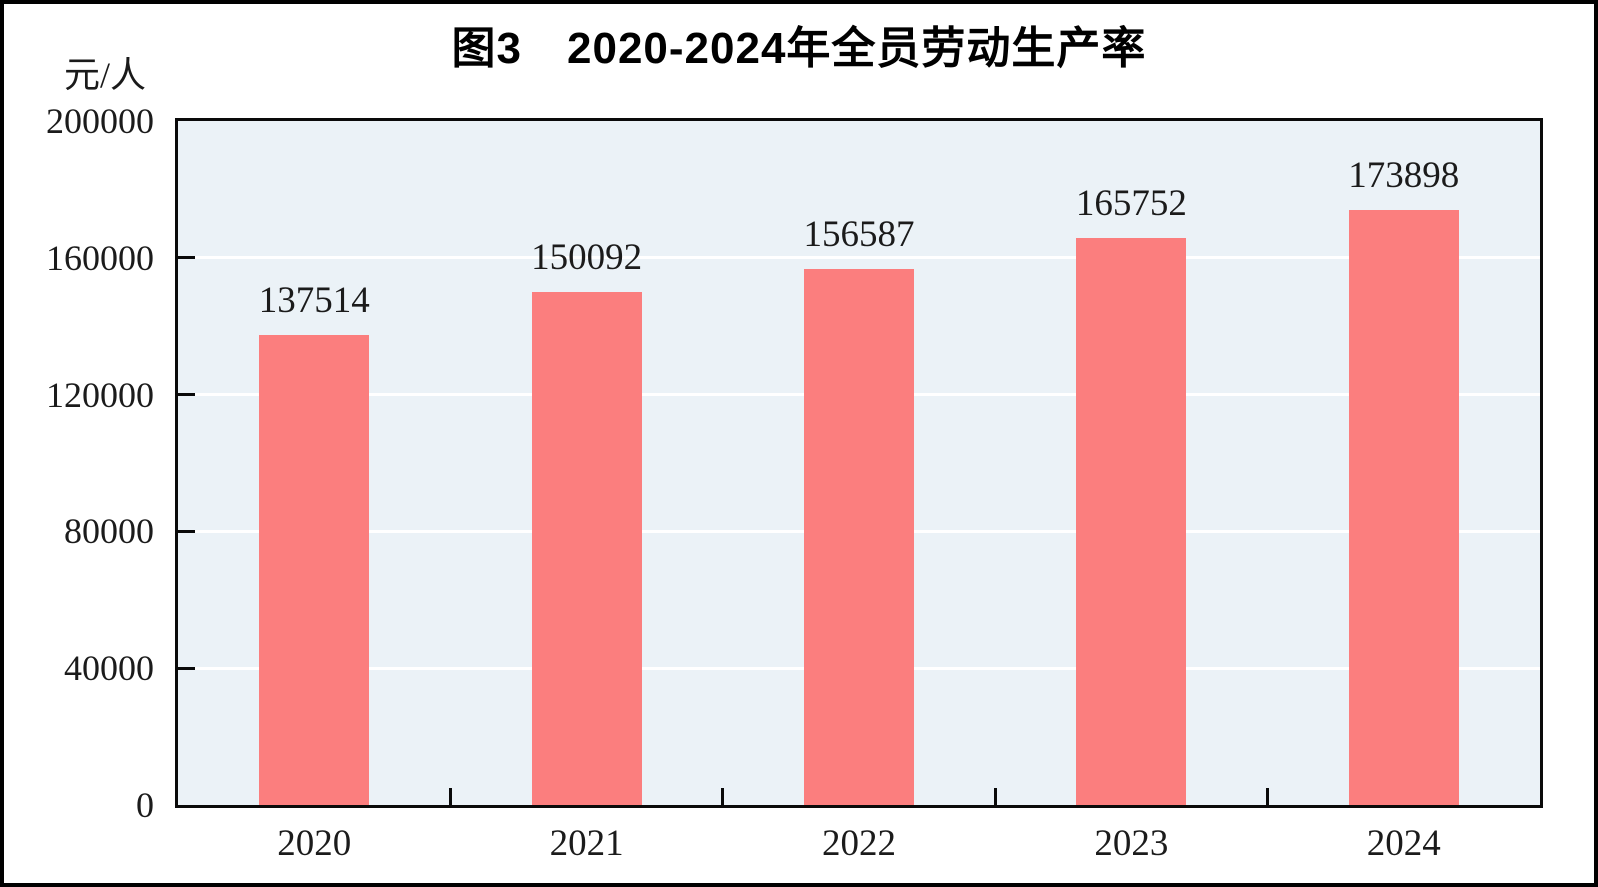 The image size is (1598, 887). What do you see at coordinates (586, 843) in the screenshot?
I see `x-axis-tick-label: 2021` at bounding box center [586, 843].